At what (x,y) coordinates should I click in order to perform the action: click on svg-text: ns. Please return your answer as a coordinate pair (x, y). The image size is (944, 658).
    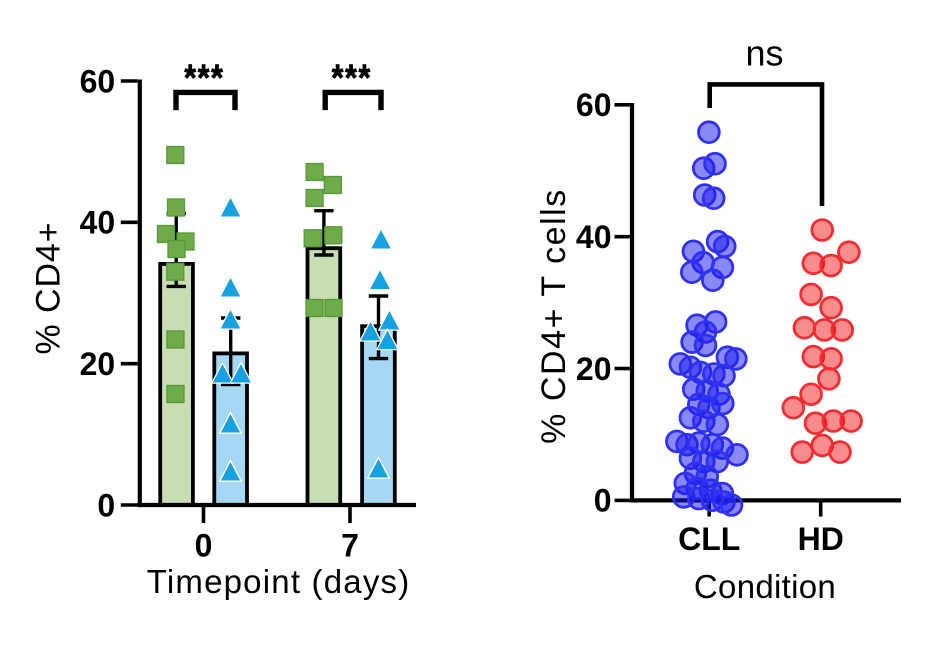
    Looking at the image, I should click on (764, 53).